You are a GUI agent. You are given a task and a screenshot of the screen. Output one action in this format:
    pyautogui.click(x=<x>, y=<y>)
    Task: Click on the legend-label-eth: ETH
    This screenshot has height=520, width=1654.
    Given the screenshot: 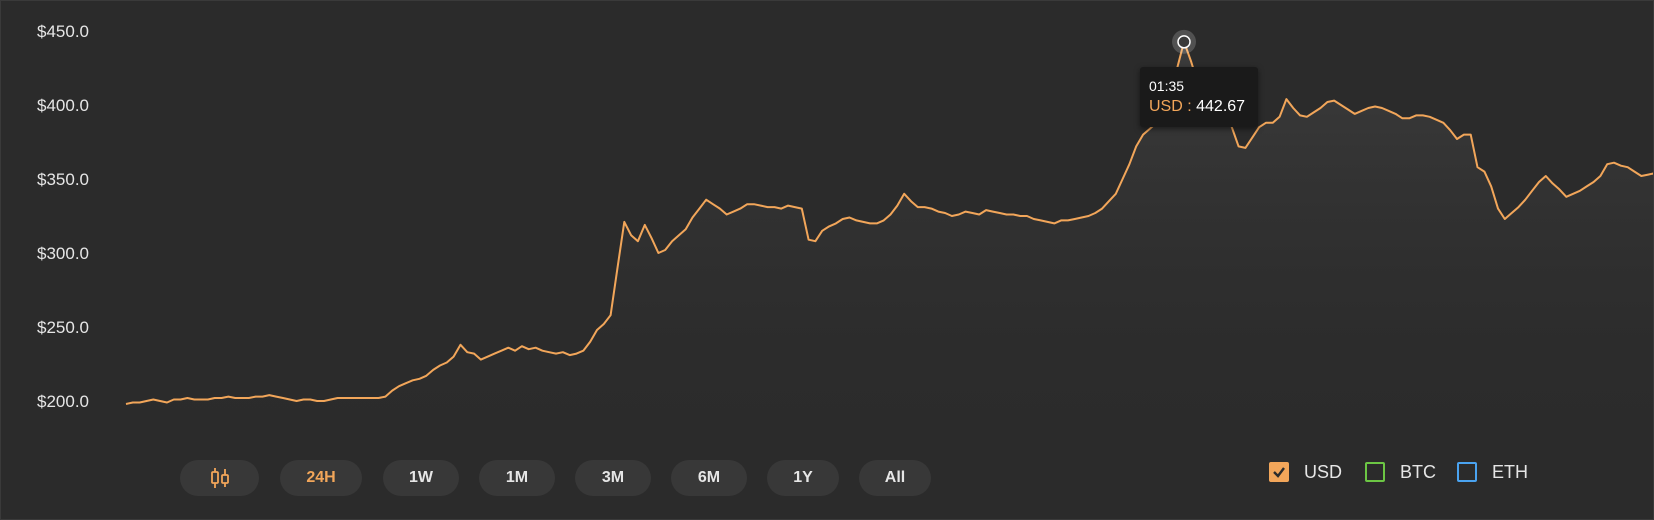 What is the action you would take?
    pyautogui.click(x=1510, y=471)
    